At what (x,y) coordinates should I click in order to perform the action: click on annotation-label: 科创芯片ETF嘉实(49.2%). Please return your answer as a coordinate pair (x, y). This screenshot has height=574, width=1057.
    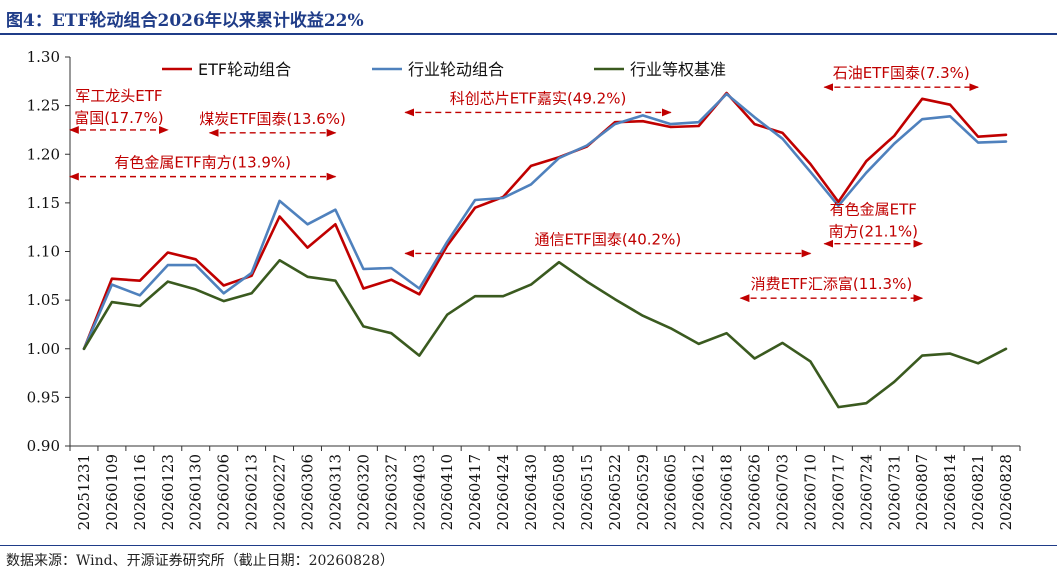
    Looking at the image, I should click on (538, 98).